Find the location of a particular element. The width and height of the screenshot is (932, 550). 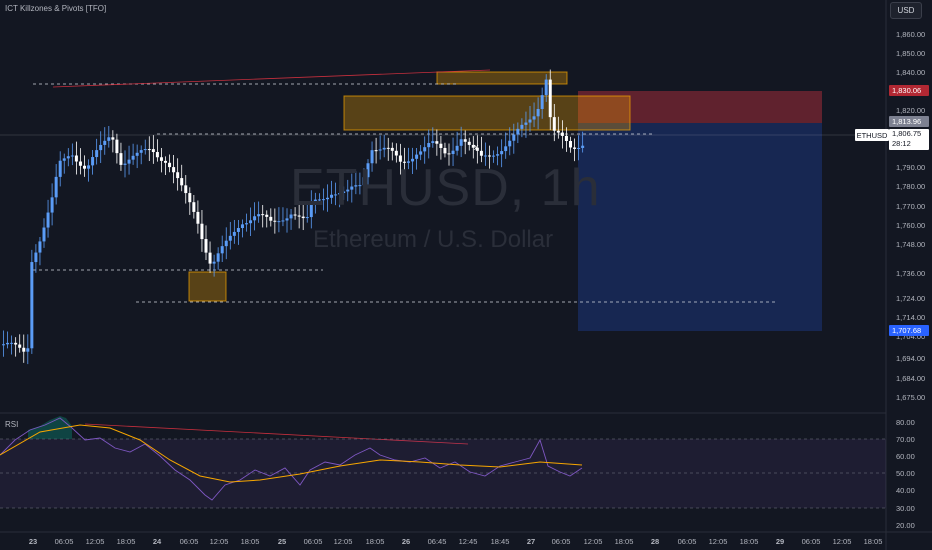

rsi-axis: 80.00 70.00 60.00 50.00 40.00 30.00 20.00 is located at coordinates (905, 474).